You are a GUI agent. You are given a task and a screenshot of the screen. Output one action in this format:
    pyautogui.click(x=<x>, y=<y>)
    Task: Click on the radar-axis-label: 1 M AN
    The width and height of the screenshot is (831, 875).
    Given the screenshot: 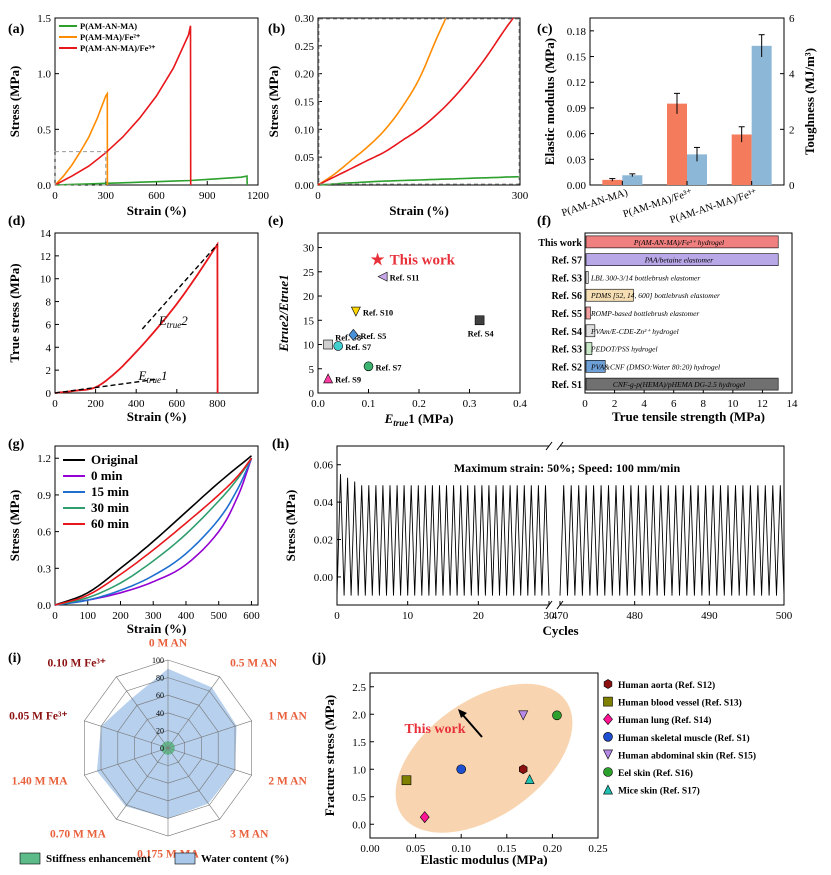 What is the action you would take?
    pyautogui.click(x=287, y=716)
    